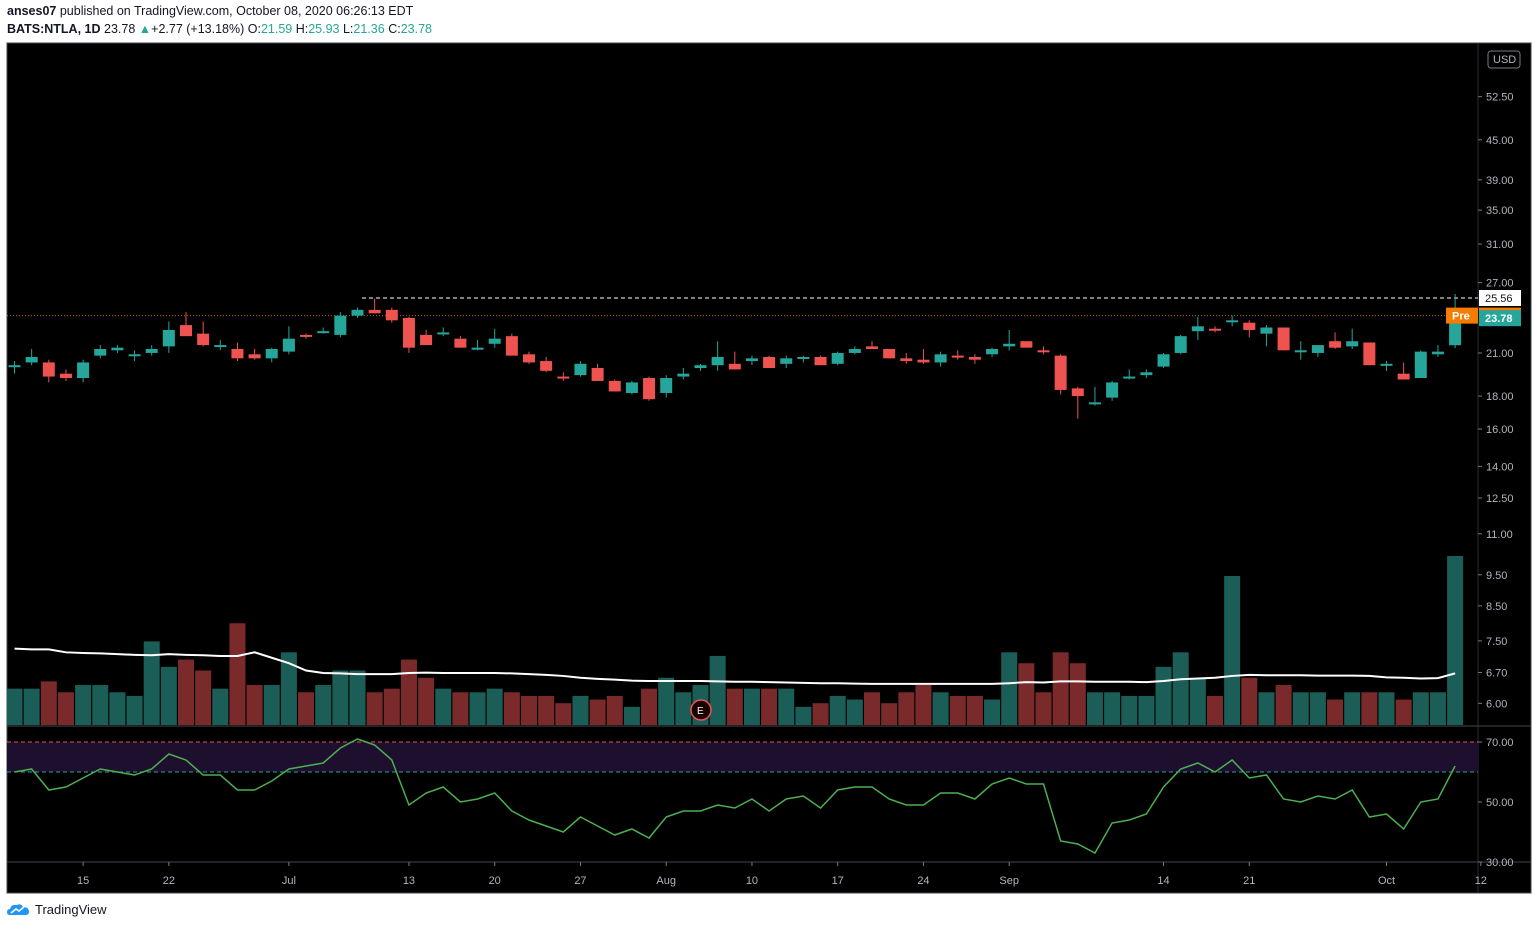  I want to click on price-tick-label: 14.00, so click(1500, 467).